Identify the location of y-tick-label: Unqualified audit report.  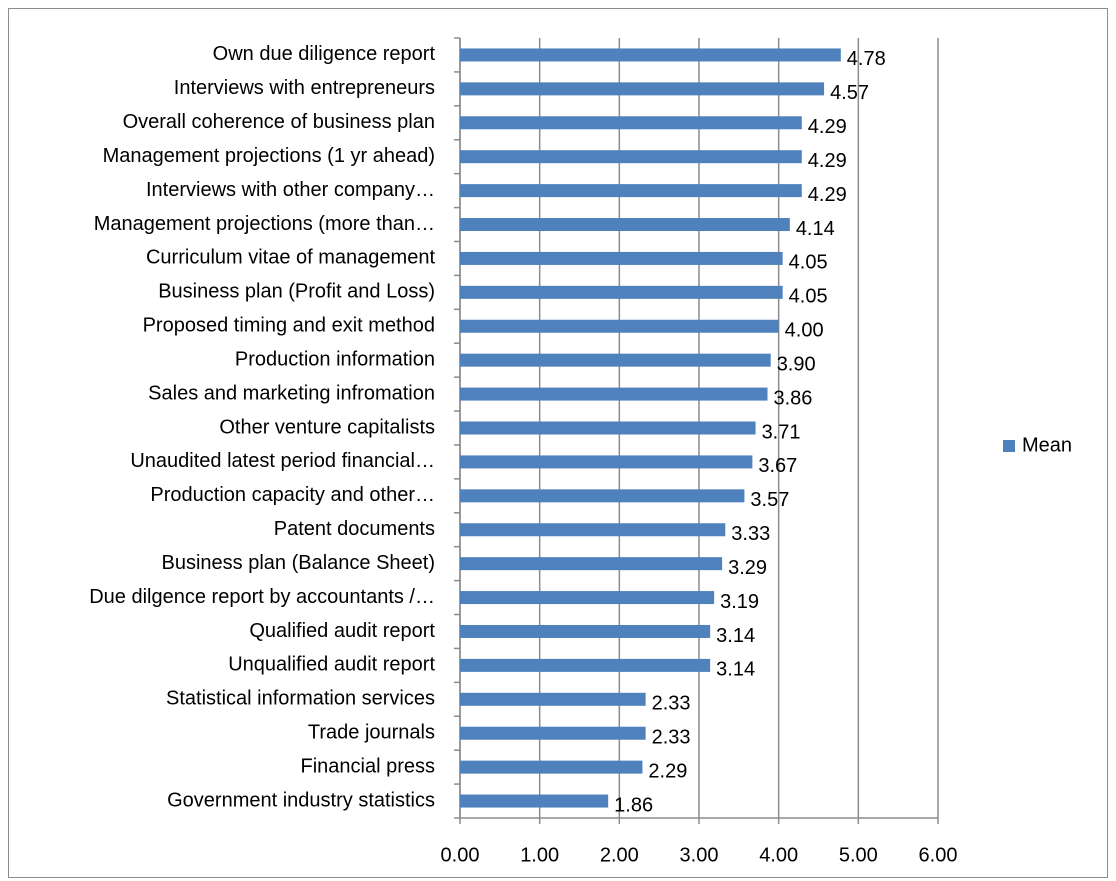
(331, 665).